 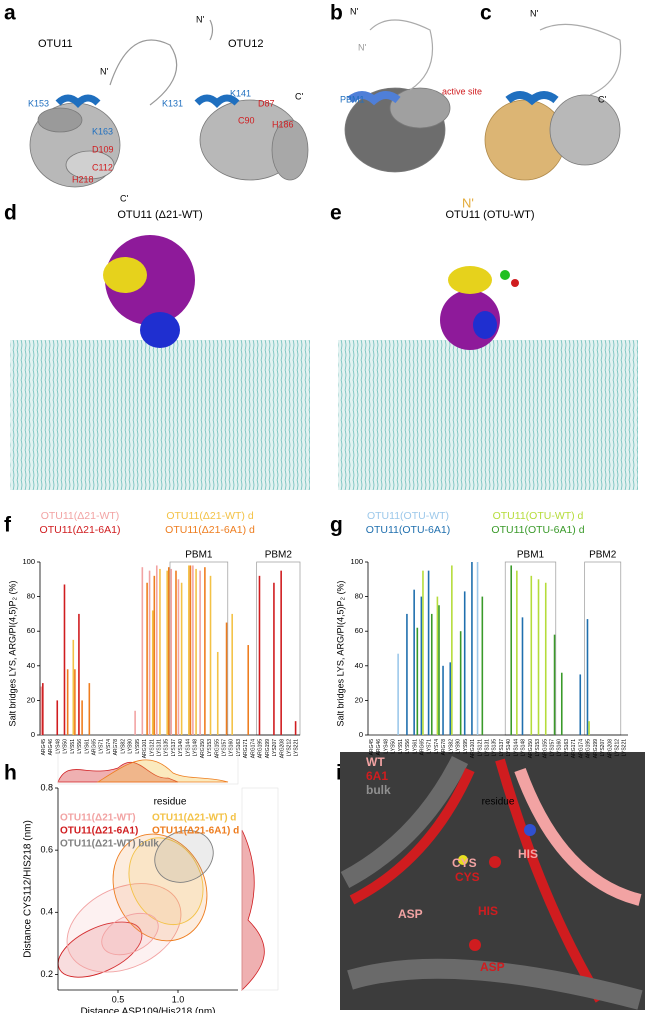 I want to click on x-tick-label: LYS61, so click(x=87, y=746).